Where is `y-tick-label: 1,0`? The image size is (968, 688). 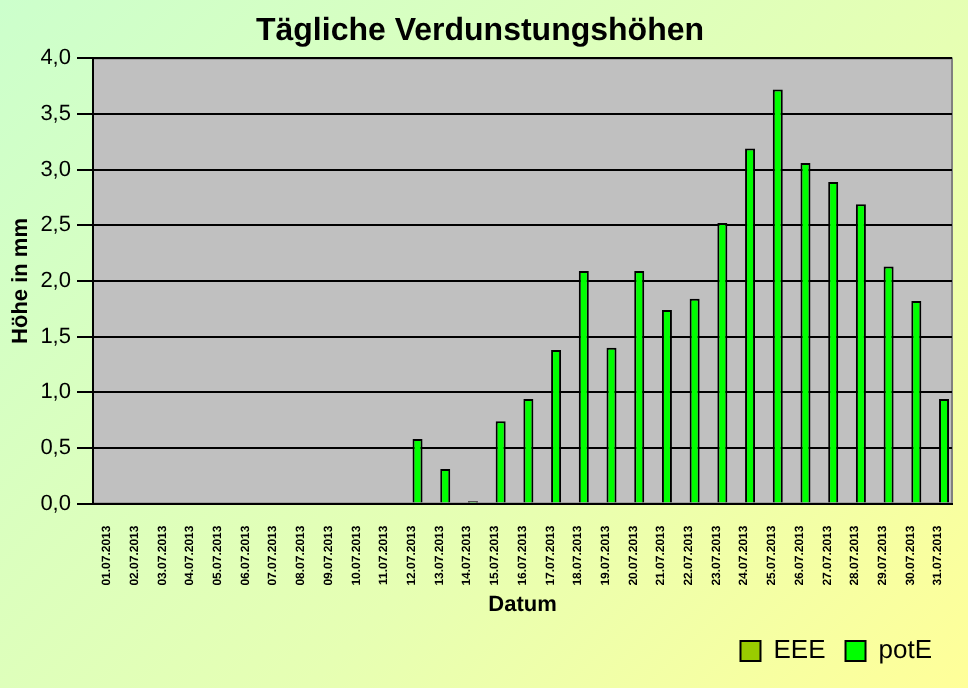 y-tick-label: 1,0 is located at coordinates (55, 392).